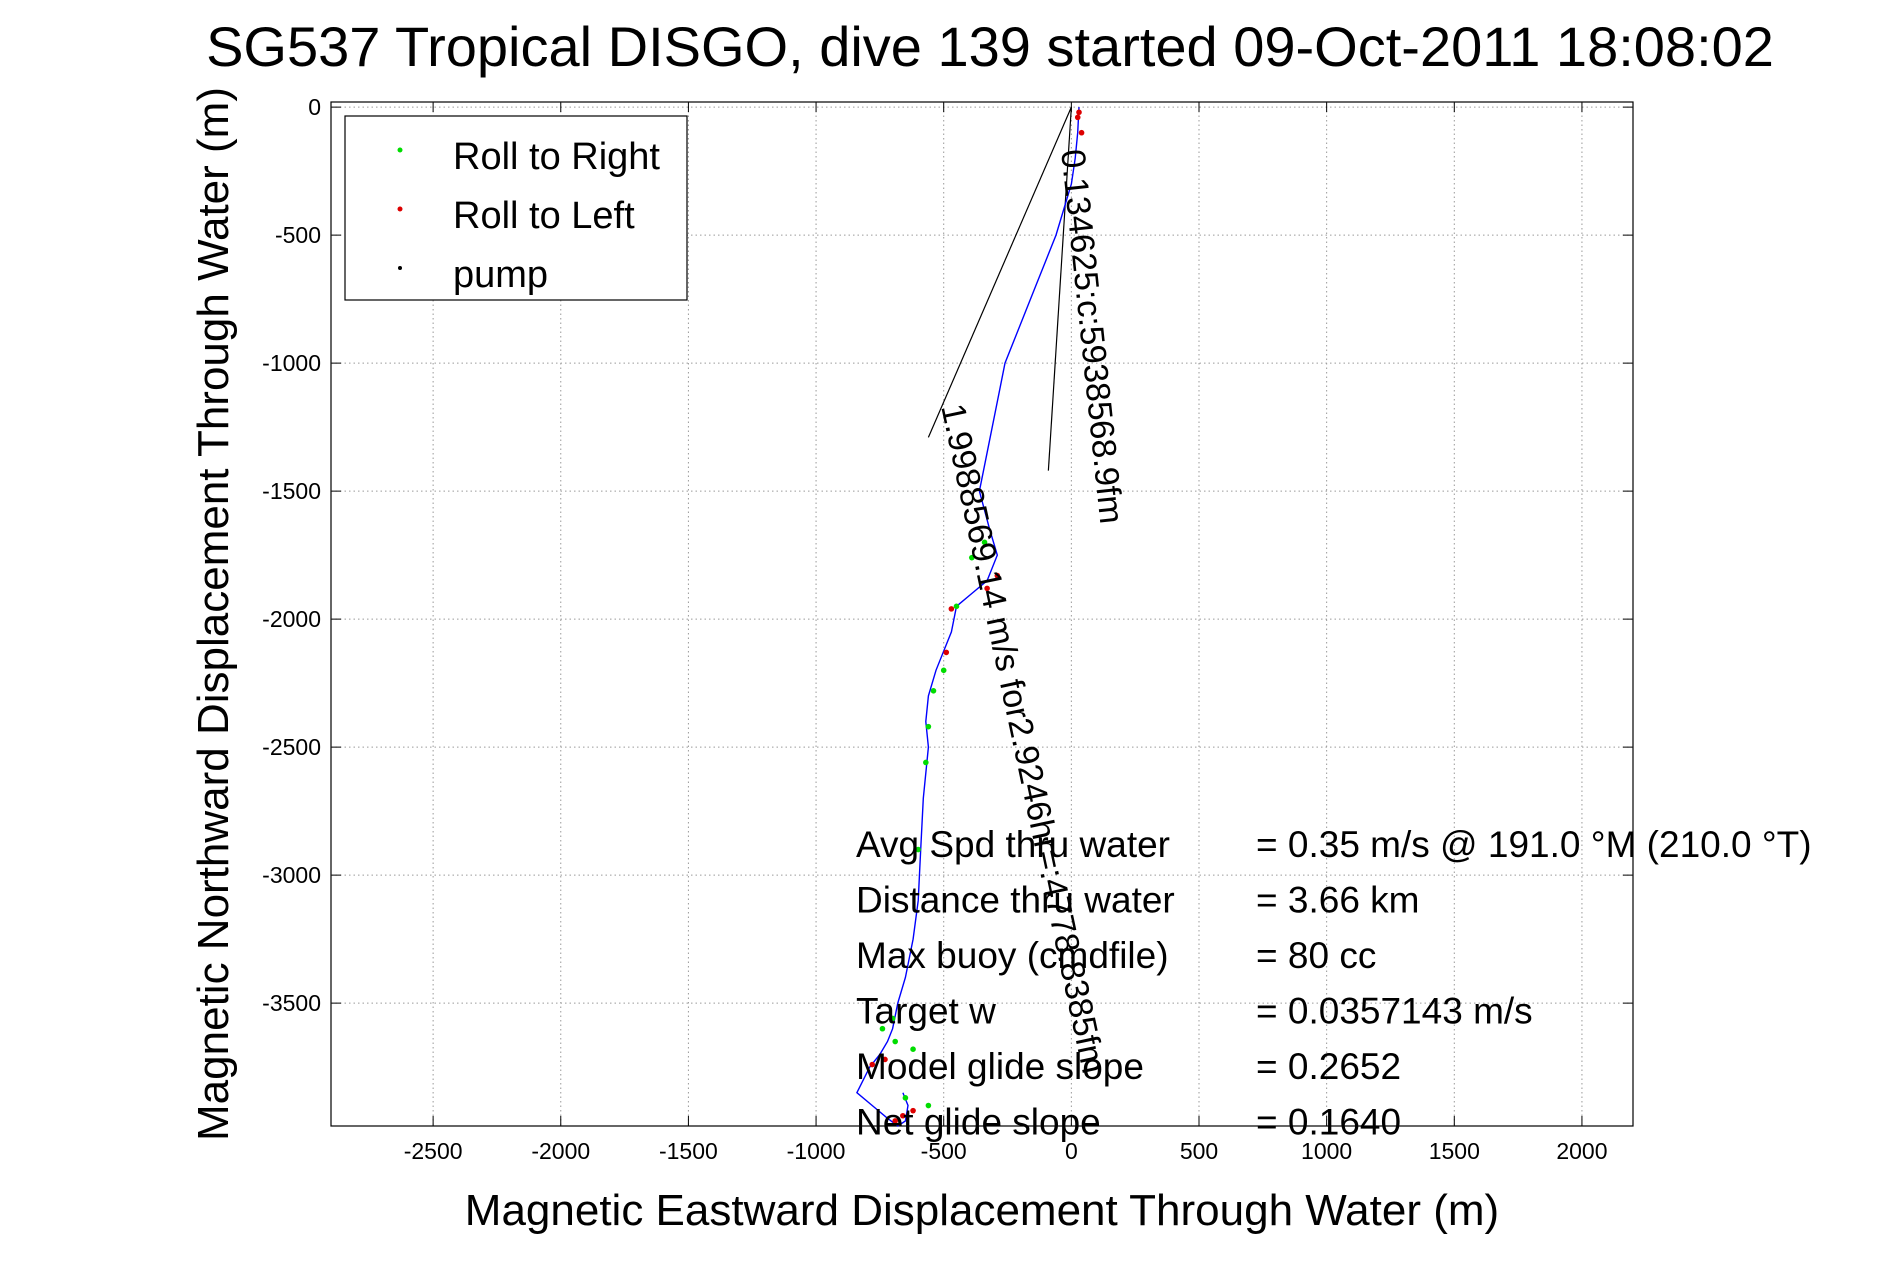 The image size is (1891, 1262). I want to click on y-tick-label: -1500, so click(291, 491).